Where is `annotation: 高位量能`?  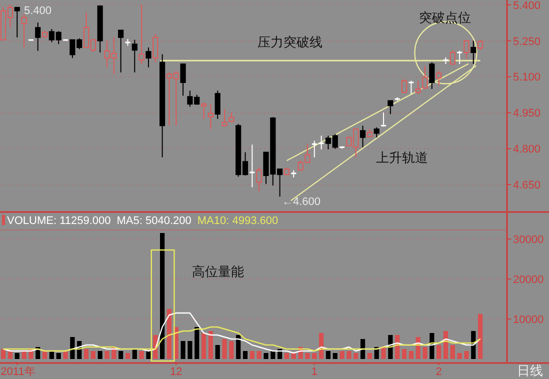 annotation: 高位量能 is located at coordinates (218, 271).